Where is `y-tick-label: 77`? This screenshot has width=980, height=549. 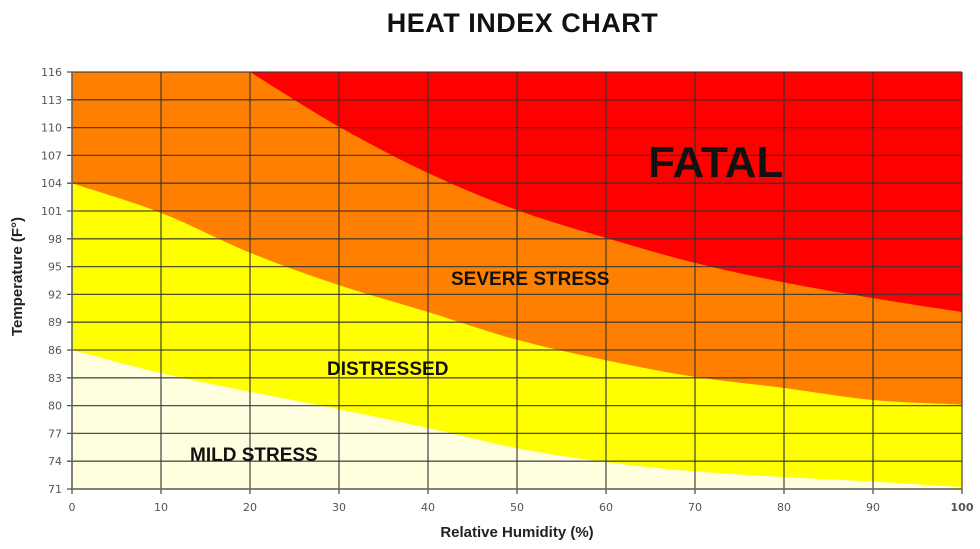
y-tick-label: 77 is located at coordinates (55, 433).